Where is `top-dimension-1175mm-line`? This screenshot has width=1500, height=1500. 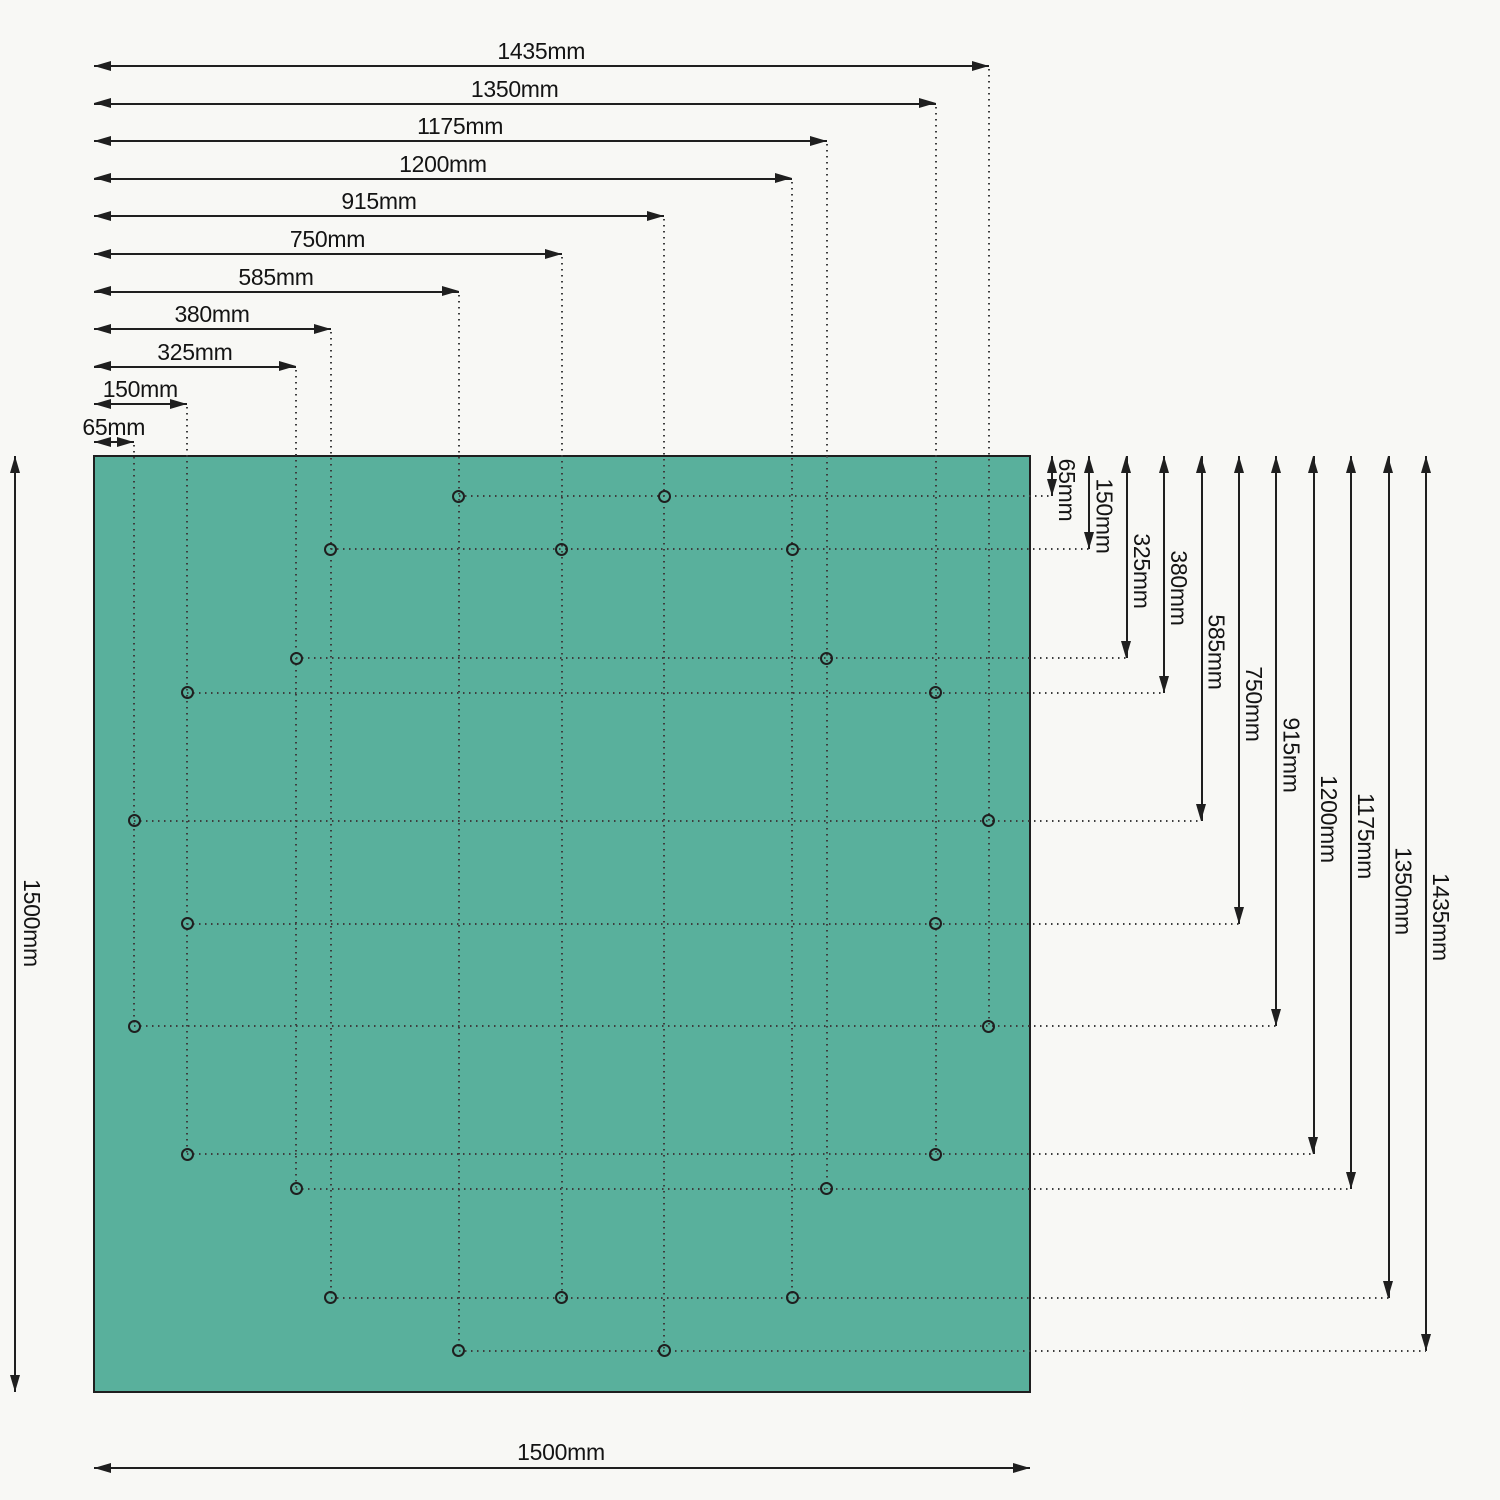 top-dimension-1175mm-line is located at coordinates (460, 141).